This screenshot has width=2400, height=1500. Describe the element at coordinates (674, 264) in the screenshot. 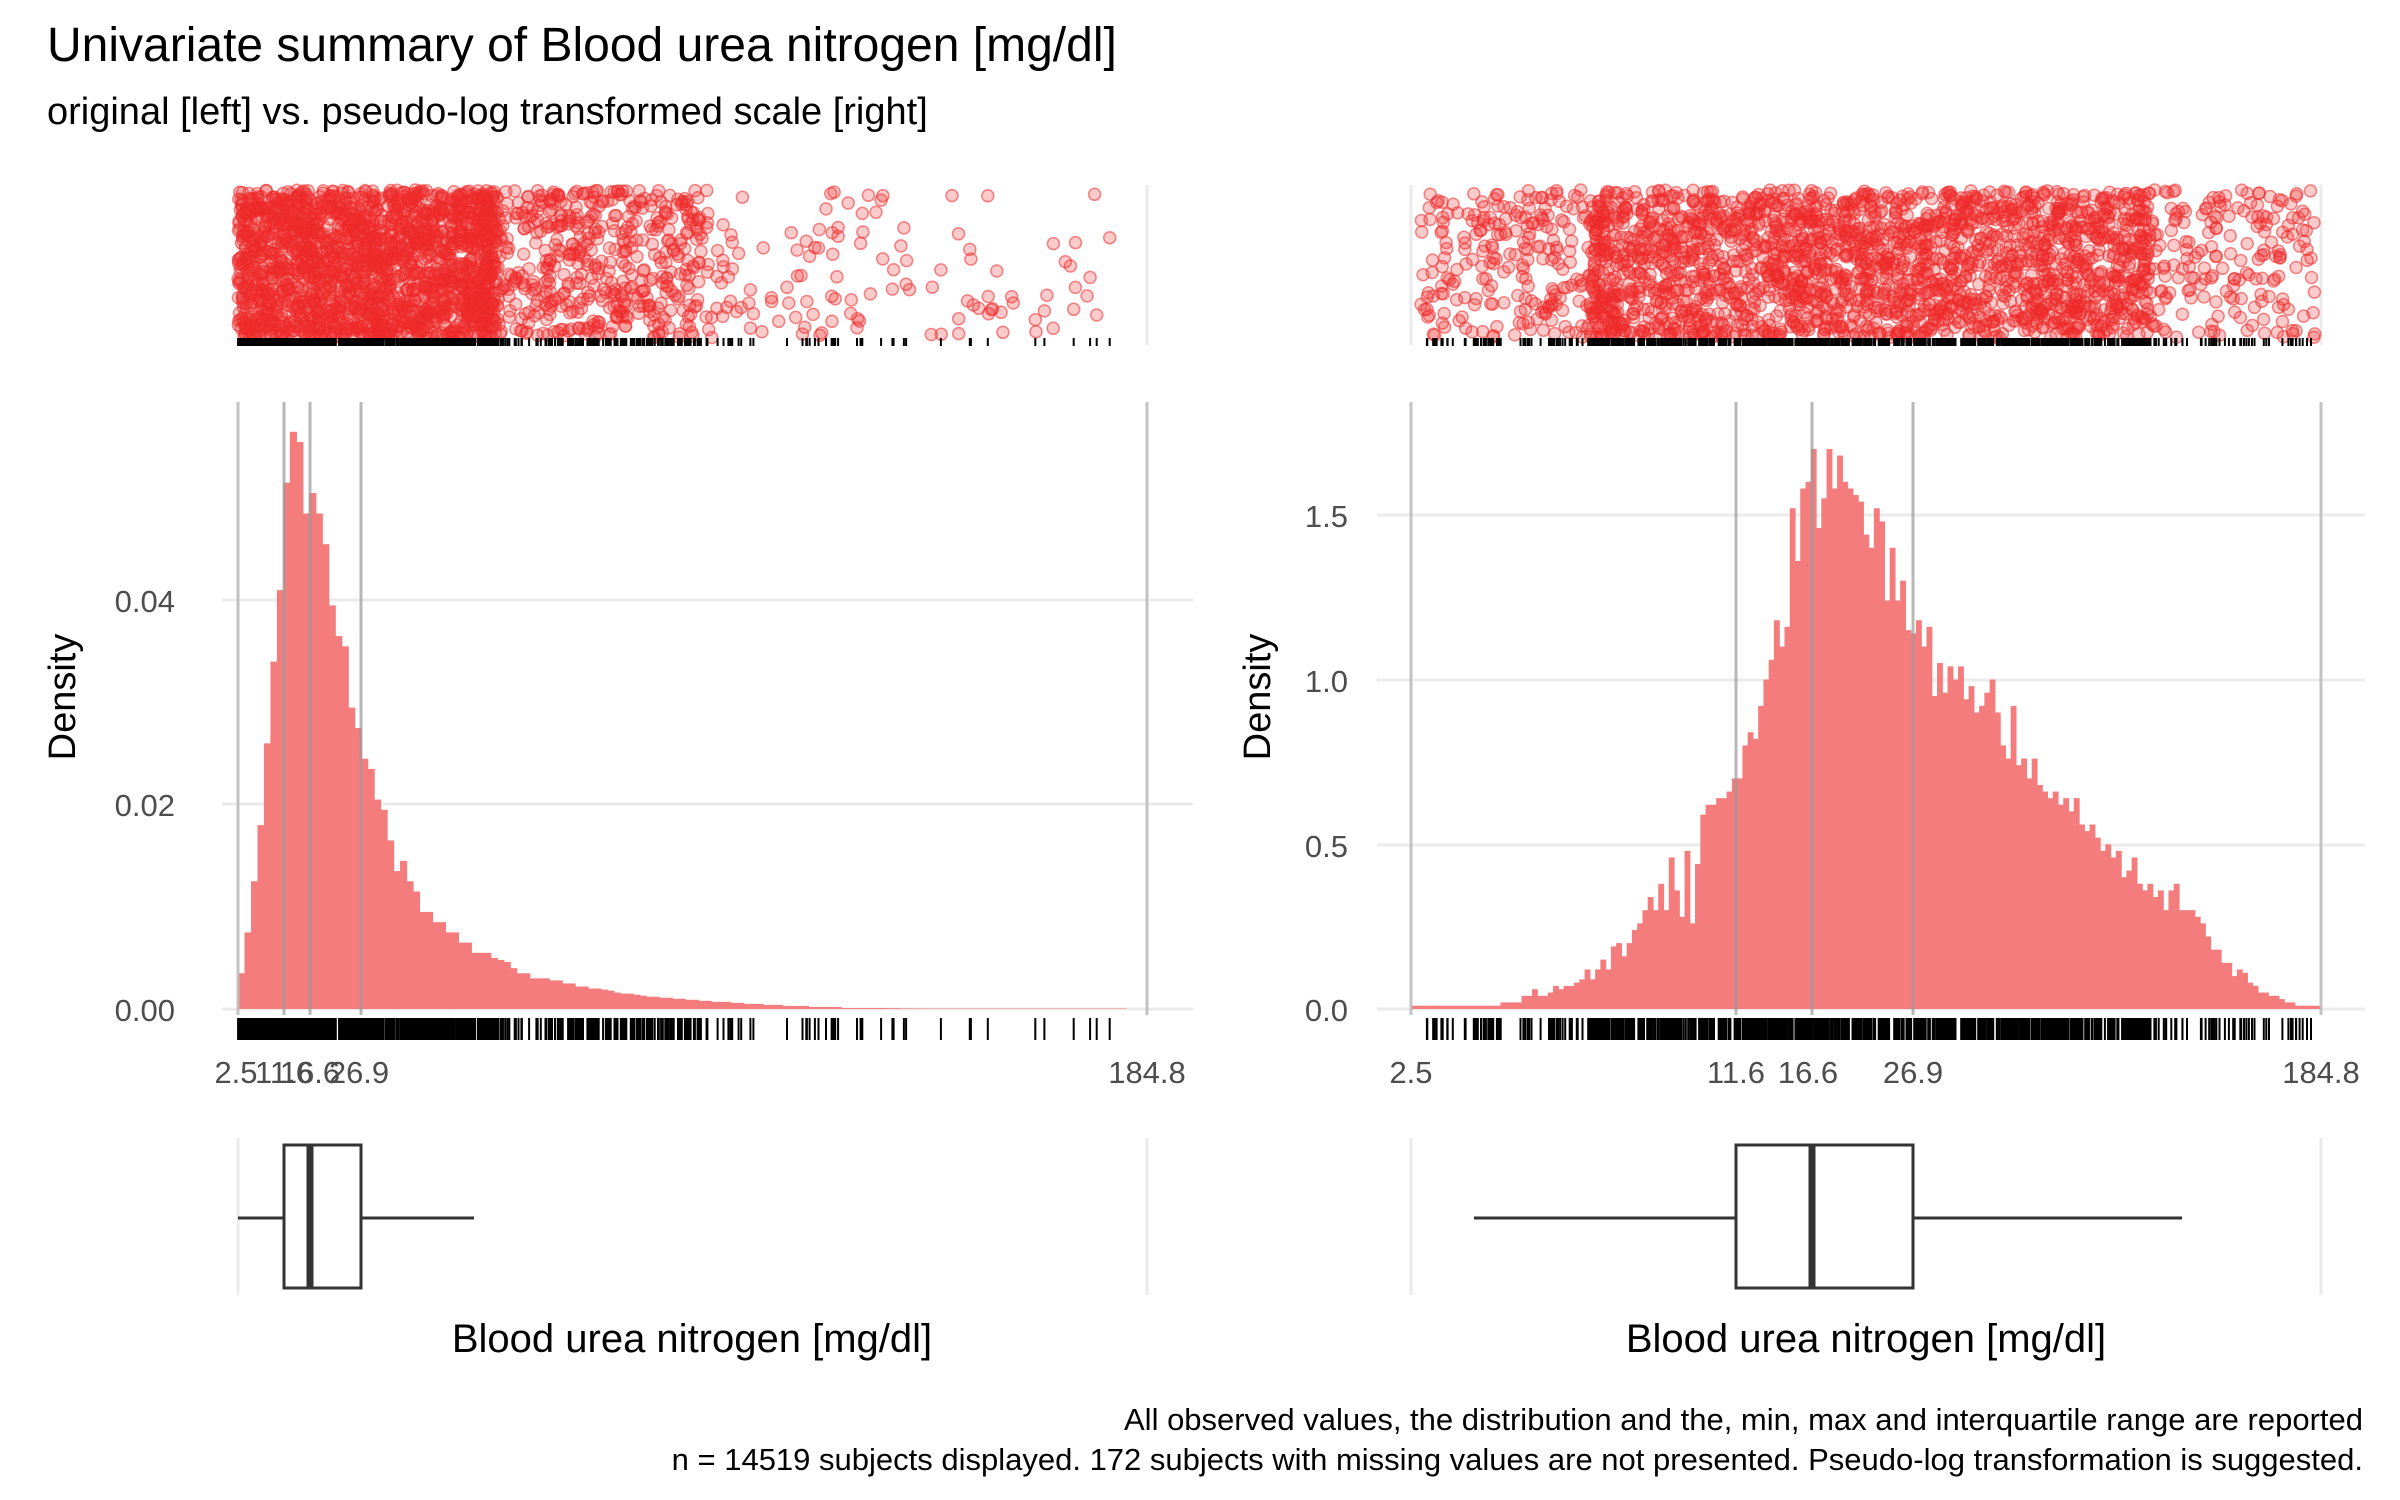

I see `left-jitter-points` at that location.